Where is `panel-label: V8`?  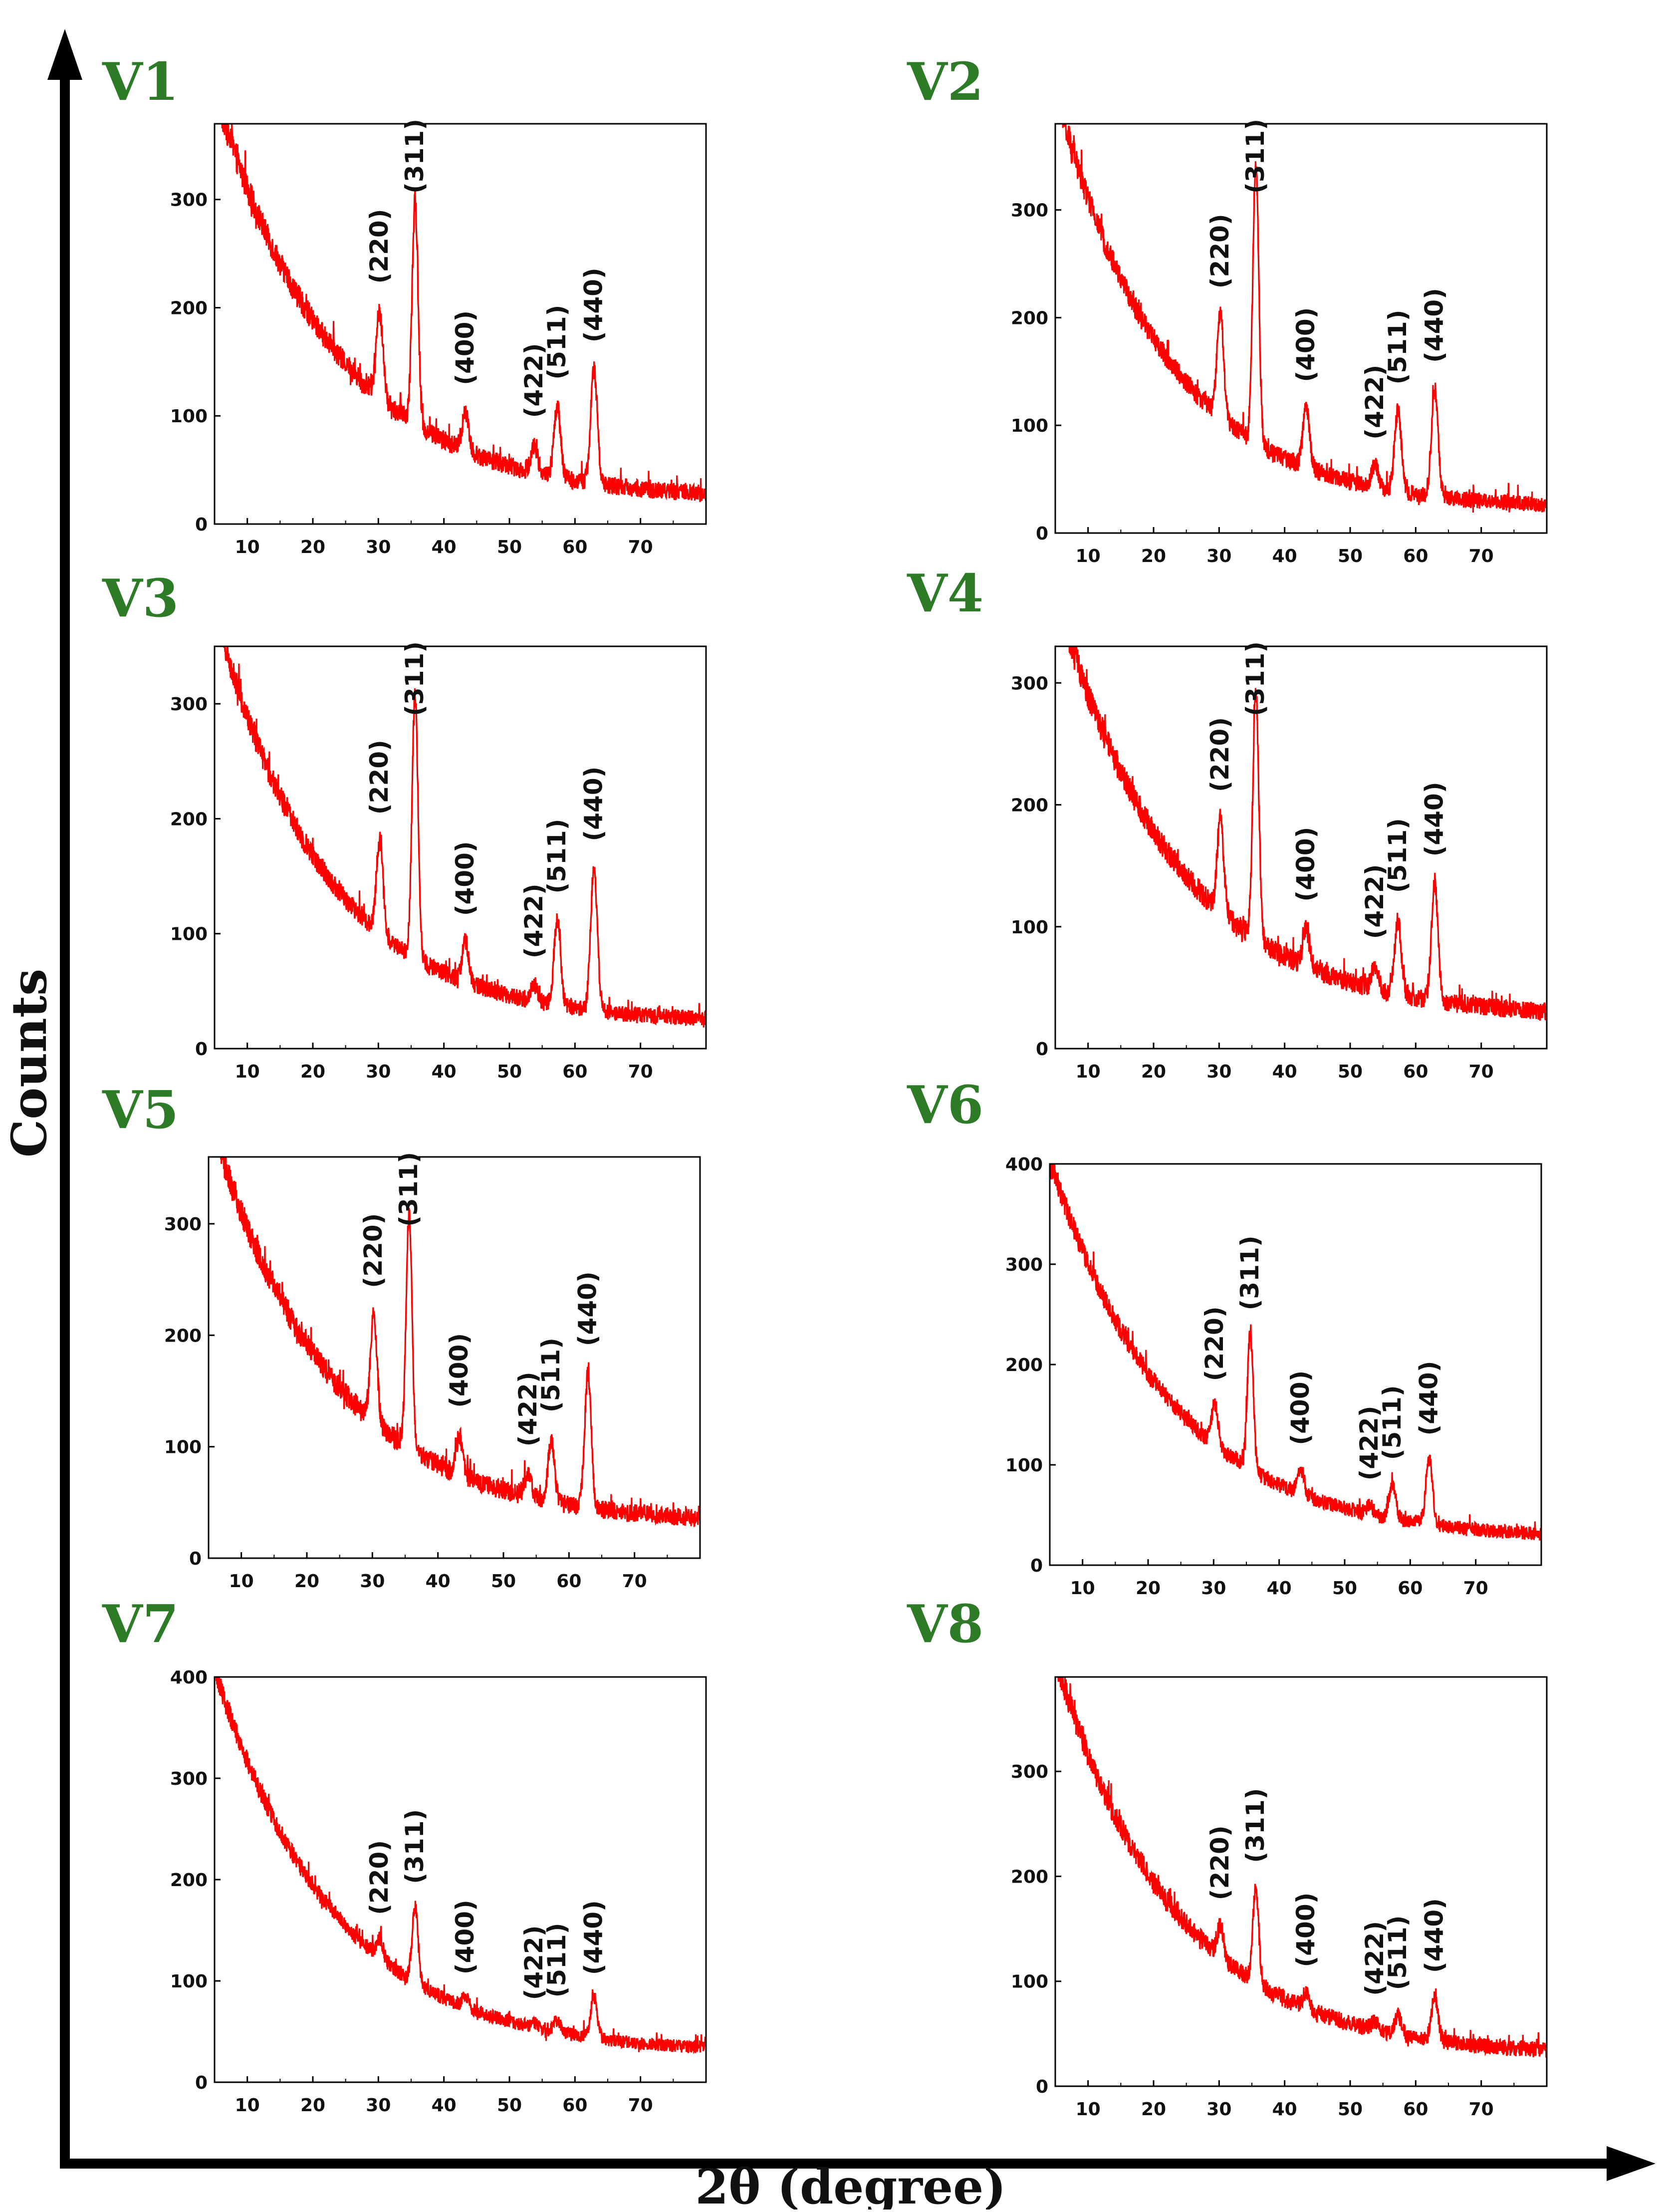
panel-label: V8 is located at coordinates (945, 1624).